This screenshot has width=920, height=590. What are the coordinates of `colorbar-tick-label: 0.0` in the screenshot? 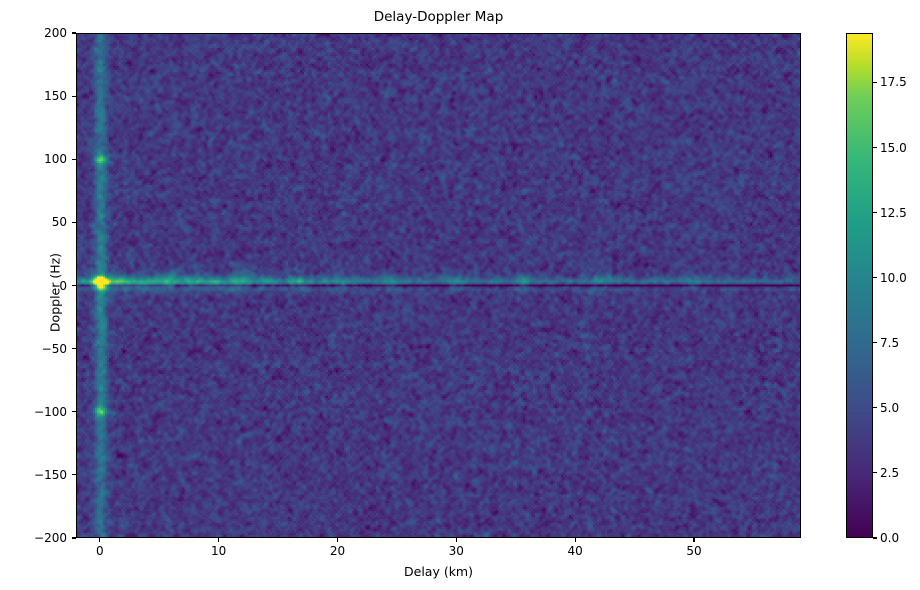 It's located at (890, 538).